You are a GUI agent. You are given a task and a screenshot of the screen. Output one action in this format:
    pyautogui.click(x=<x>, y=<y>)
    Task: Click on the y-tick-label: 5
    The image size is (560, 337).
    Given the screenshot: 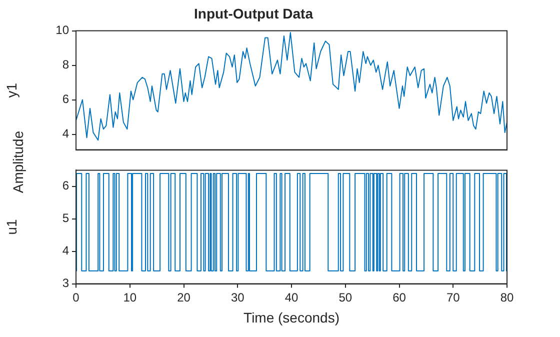 What is the action you would take?
    pyautogui.click(x=66, y=218)
    